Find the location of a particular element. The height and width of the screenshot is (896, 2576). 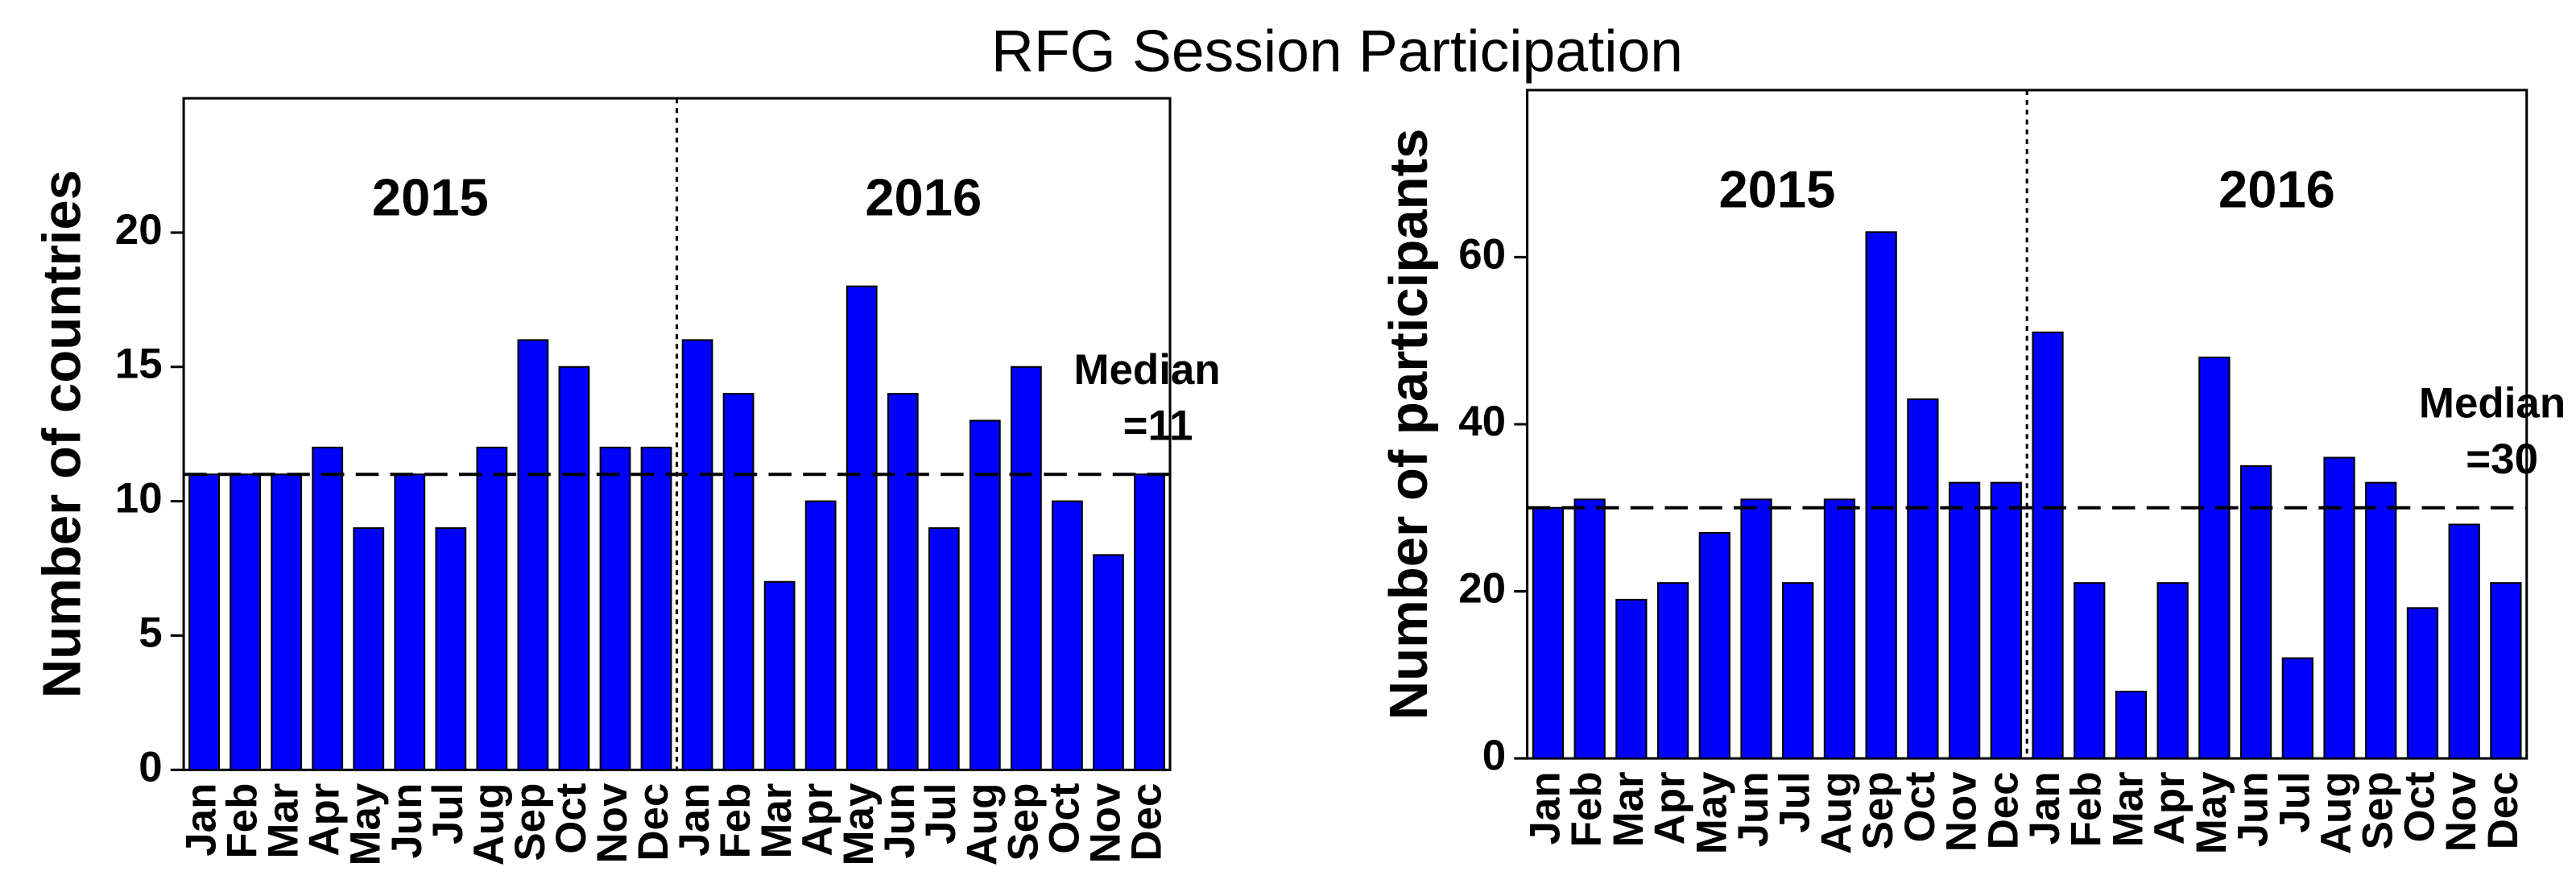

y-tick-label: 5 is located at coordinates (151, 632).